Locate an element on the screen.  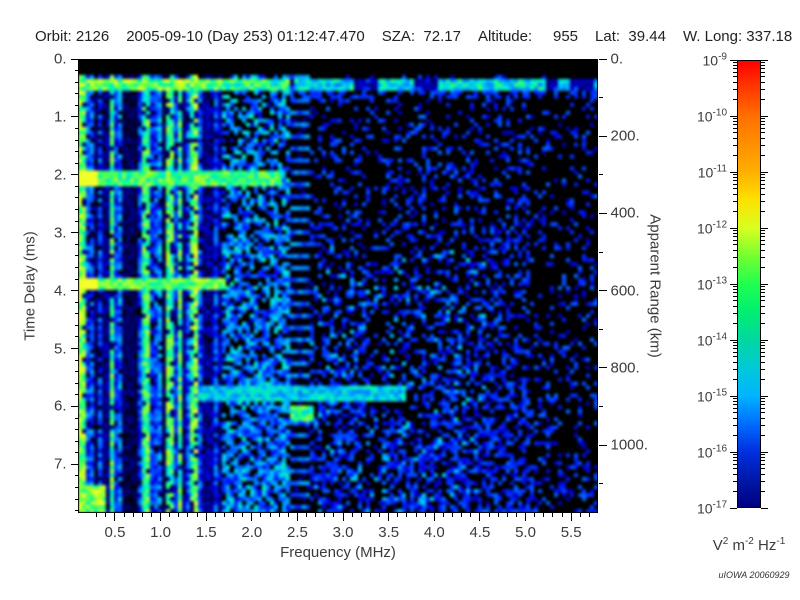
colorbar is located at coordinates (749, 284).